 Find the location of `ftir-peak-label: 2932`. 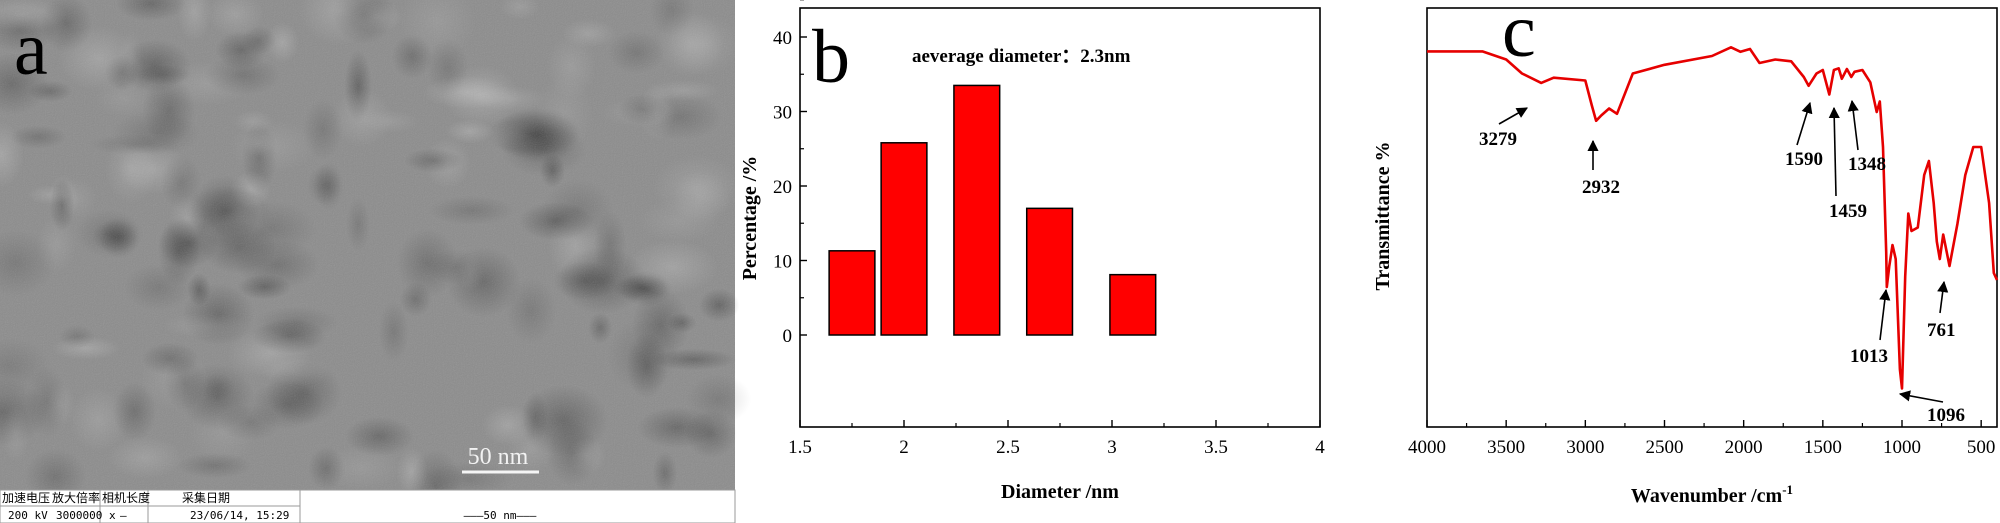

ftir-peak-label: 2932 is located at coordinates (1601, 187).